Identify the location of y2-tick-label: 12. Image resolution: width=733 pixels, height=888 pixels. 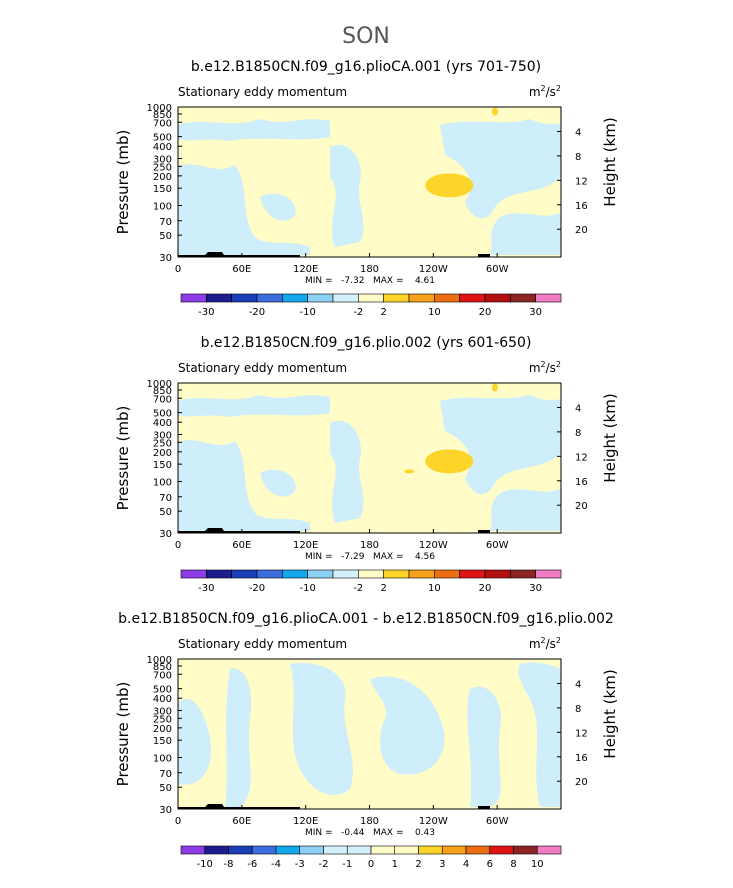
(581, 457).